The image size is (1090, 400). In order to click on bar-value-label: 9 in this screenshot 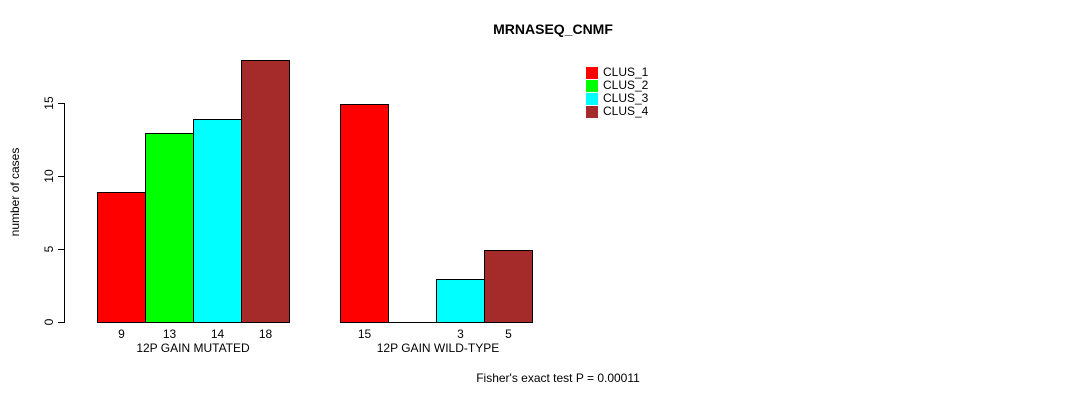, I will do `click(121, 334)`.